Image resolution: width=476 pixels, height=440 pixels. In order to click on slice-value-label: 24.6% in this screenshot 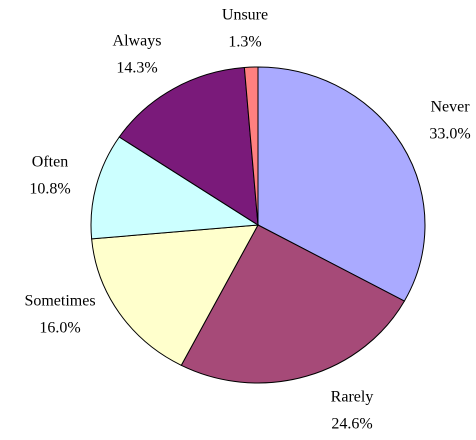, I will do `click(351, 424)`.